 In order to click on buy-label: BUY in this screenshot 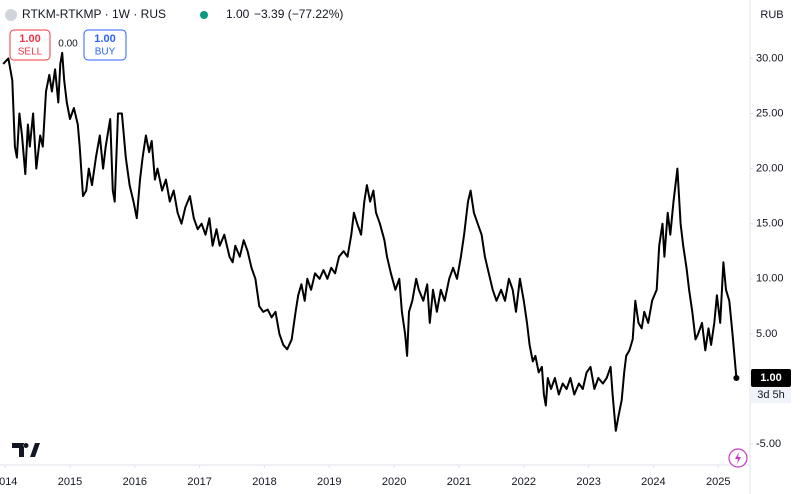, I will do `click(105, 52)`.